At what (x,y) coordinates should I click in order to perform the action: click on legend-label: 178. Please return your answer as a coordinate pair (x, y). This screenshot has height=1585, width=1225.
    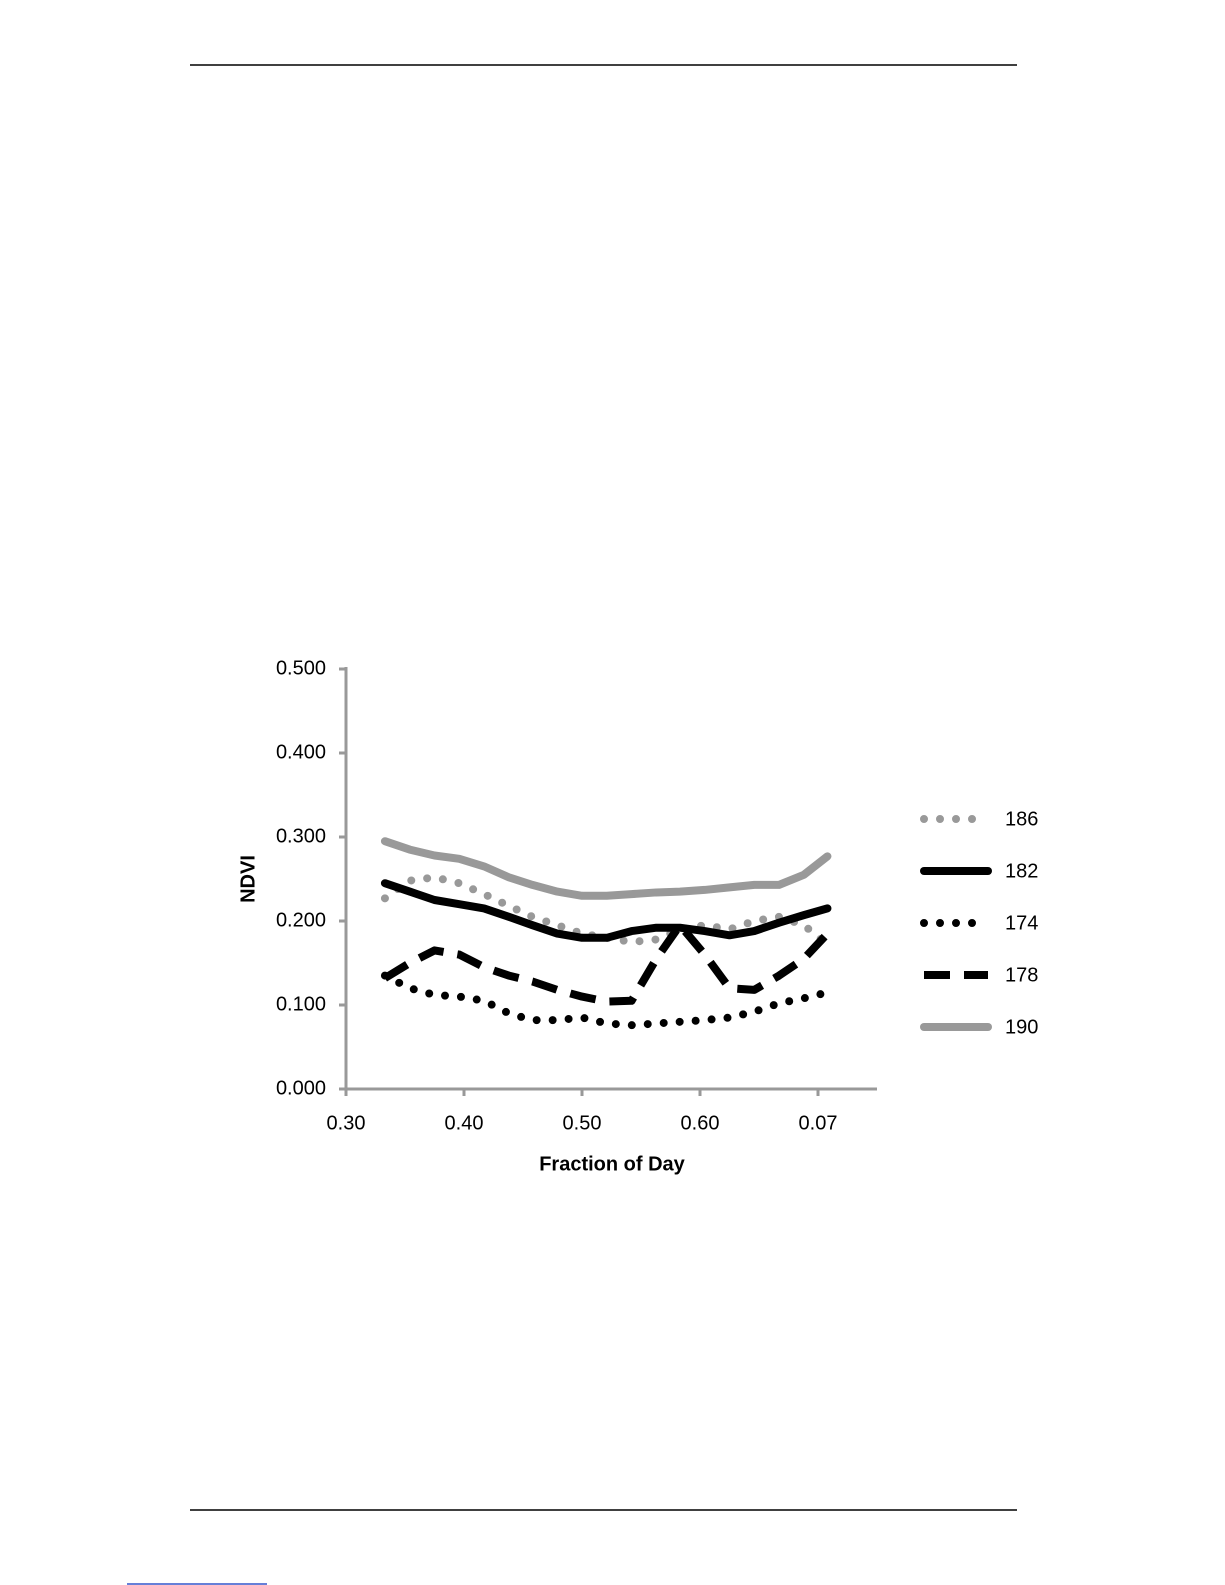
    Looking at the image, I should click on (1021, 975).